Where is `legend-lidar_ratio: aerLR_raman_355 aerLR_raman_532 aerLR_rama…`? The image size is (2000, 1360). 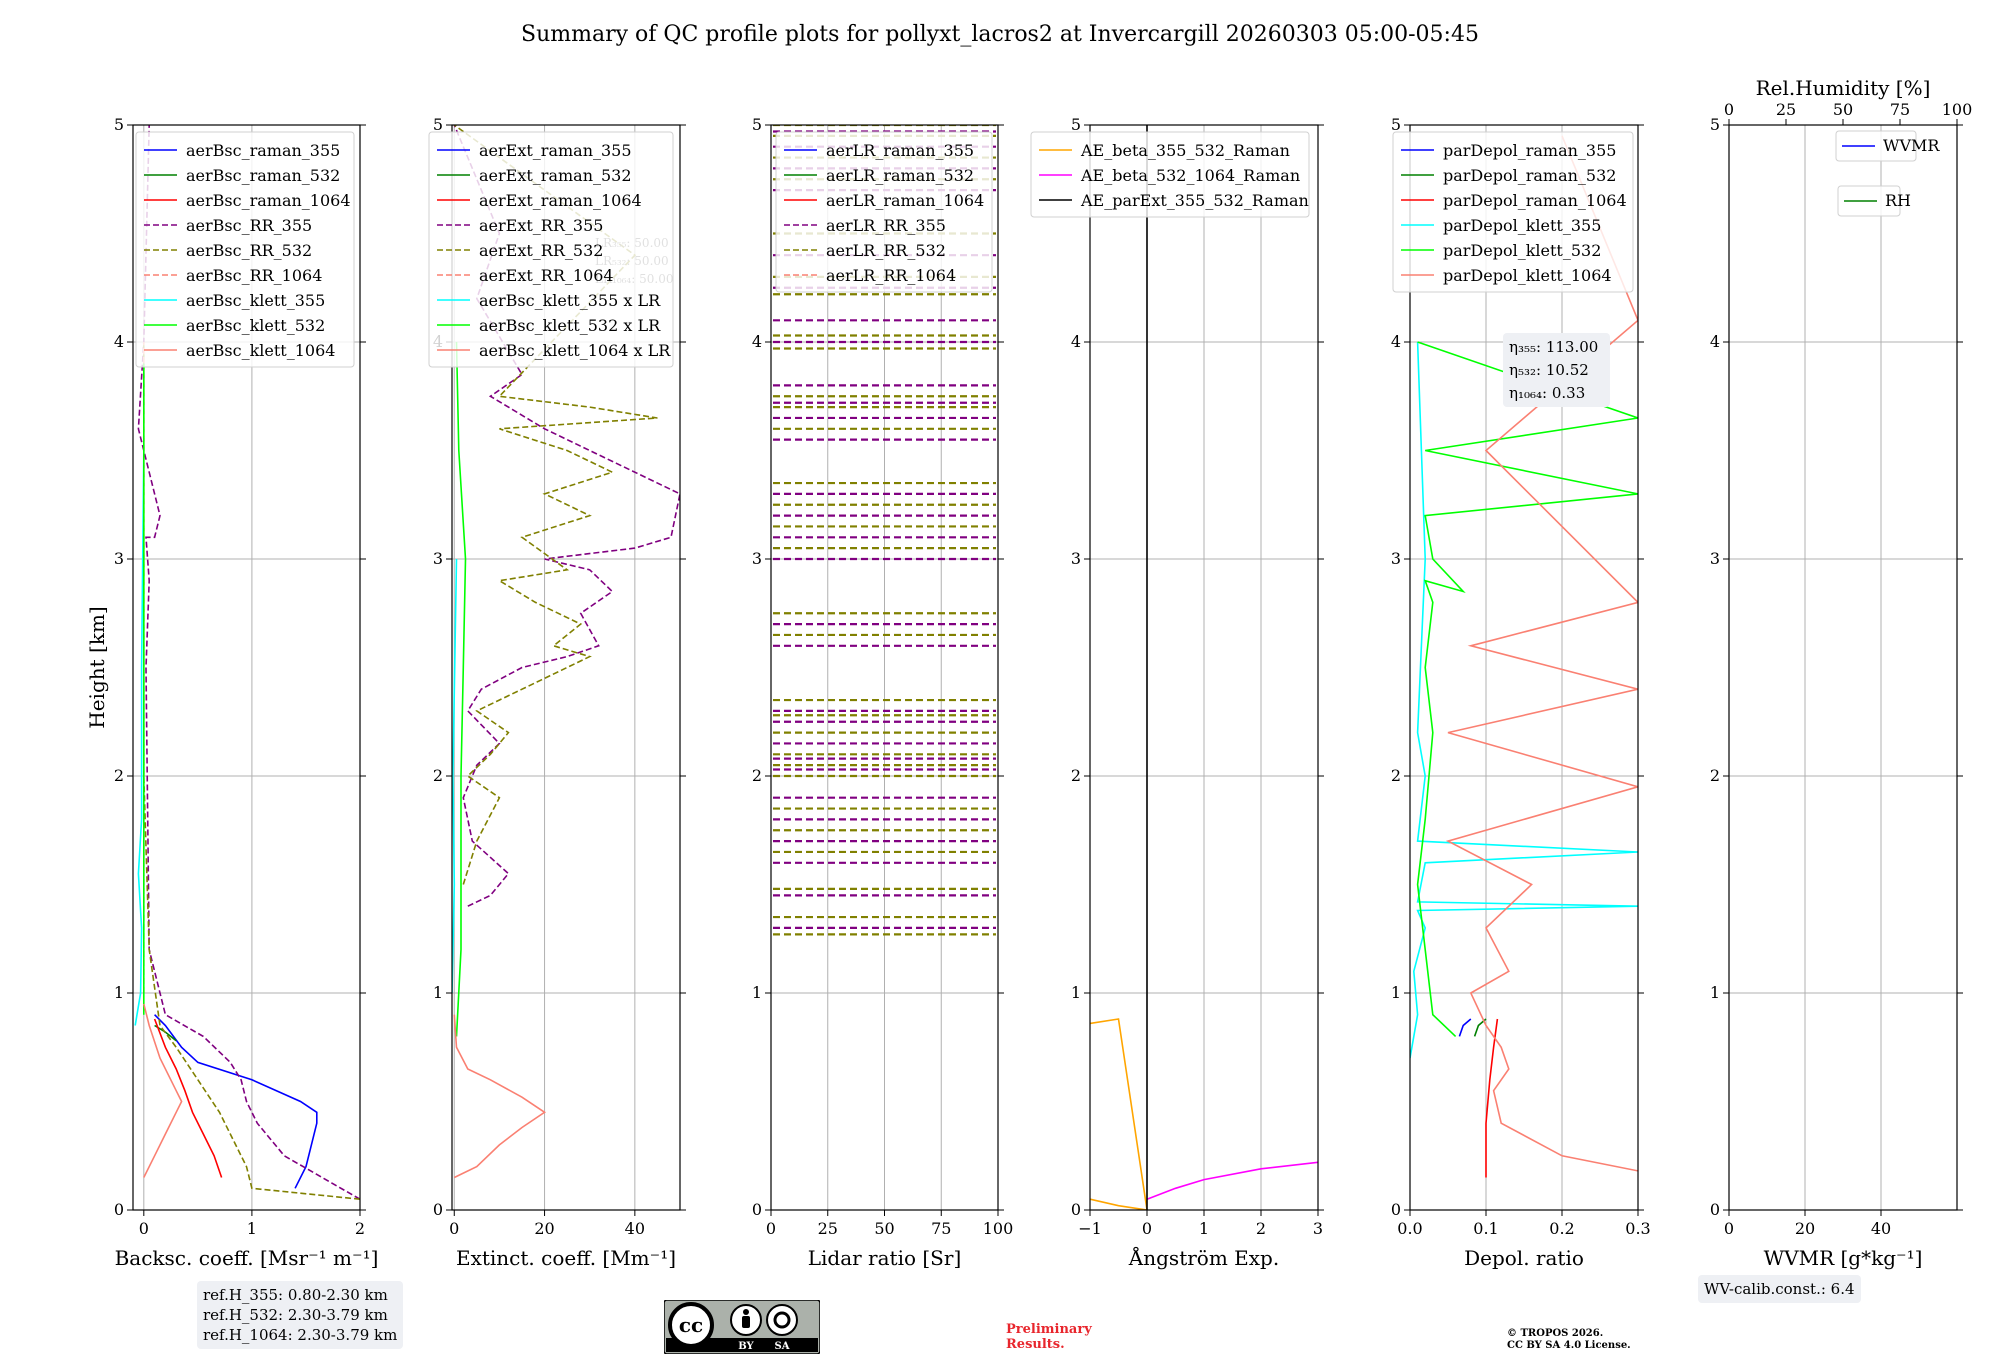
legend-lidar_ratio: aerLR_raman_355 aerLR_raman_532 aerLR_rama… is located at coordinates (884, 212).